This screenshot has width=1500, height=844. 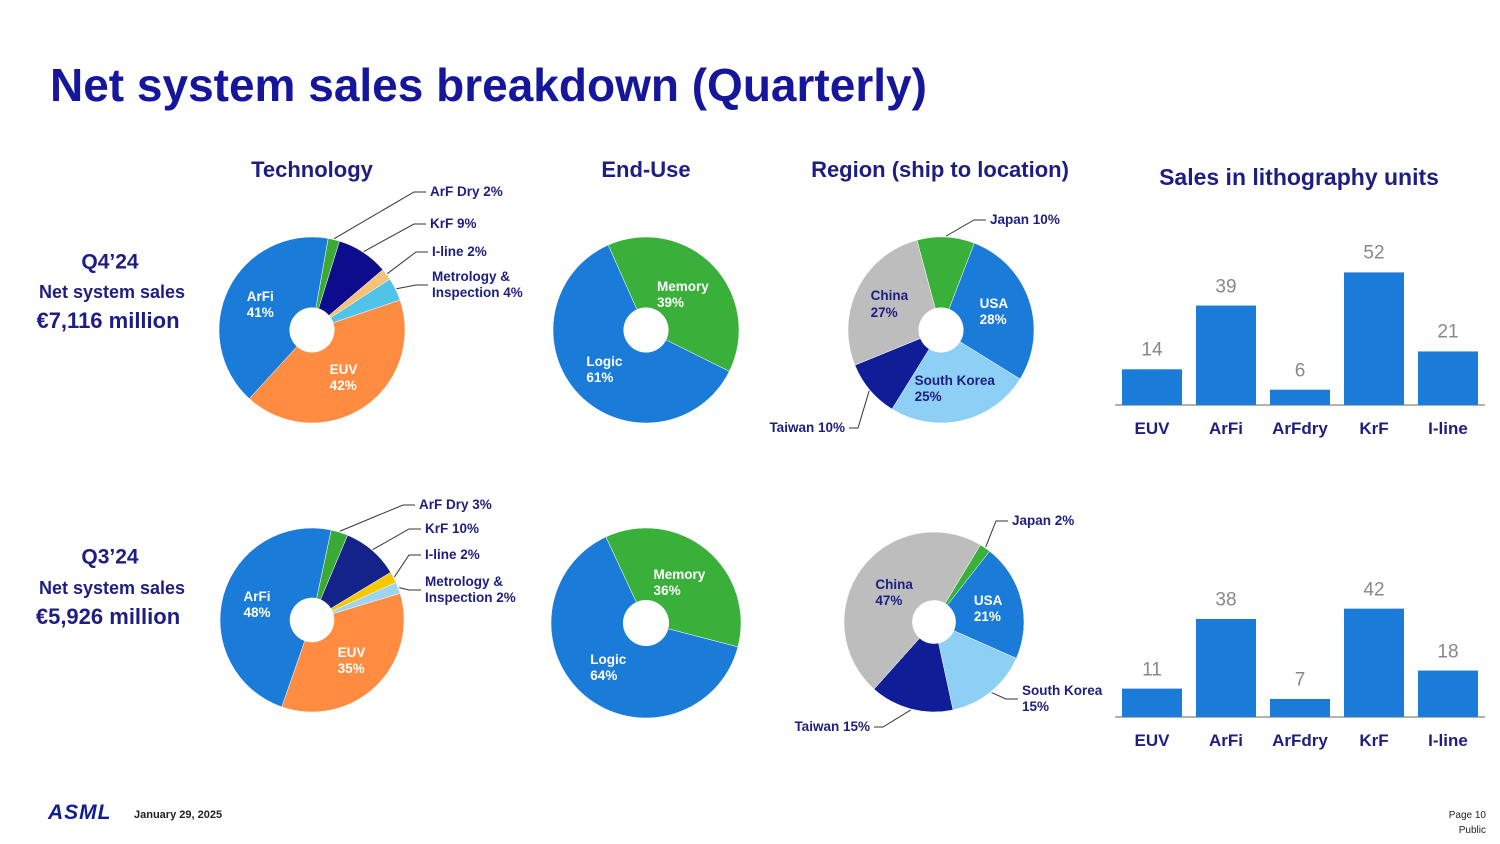 What do you see at coordinates (444, 504) in the screenshot?
I see `slice-category: ArF Dry` at bounding box center [444, 504].